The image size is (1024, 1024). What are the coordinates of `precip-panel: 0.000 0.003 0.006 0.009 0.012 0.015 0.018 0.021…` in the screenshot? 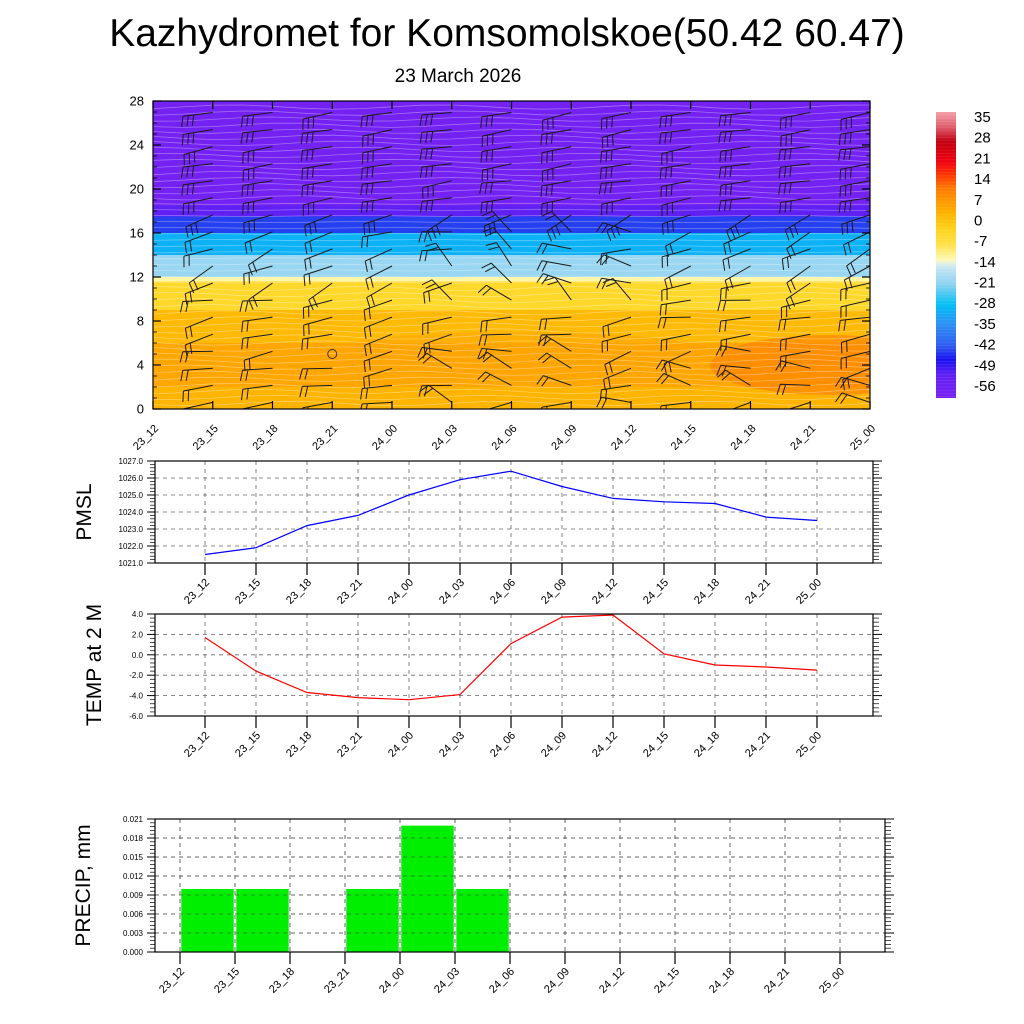 It's located at (483, 905).